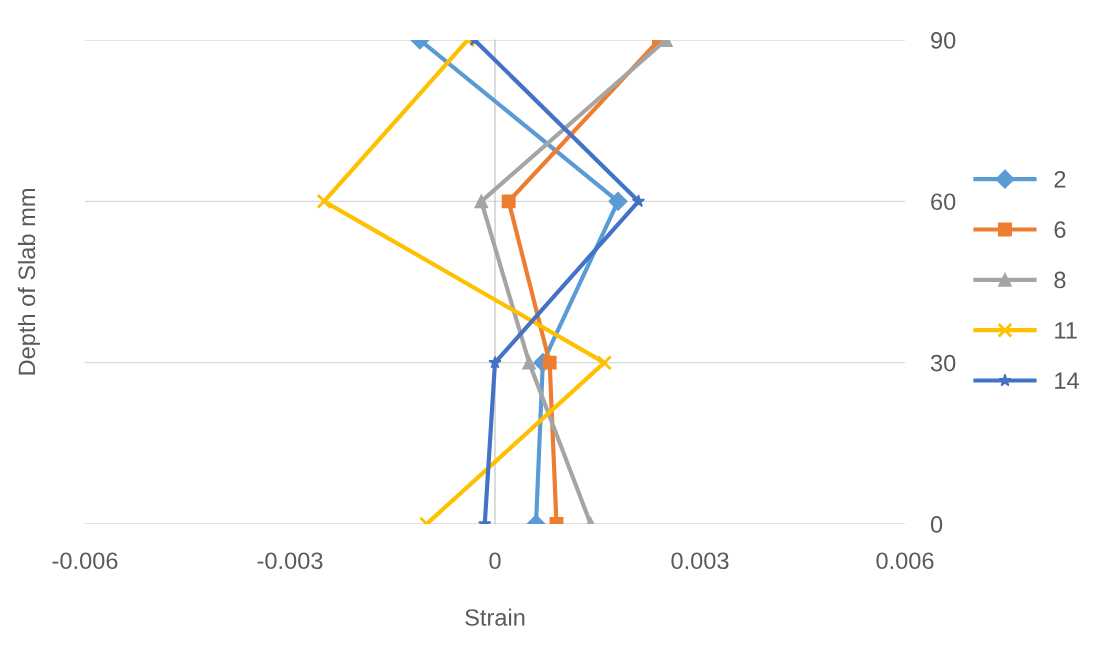 The image size is (1108, 662). Describe the element at coordinates (85, 561) in the screenshot. I see `x-tick-label: -0.006` at that location.